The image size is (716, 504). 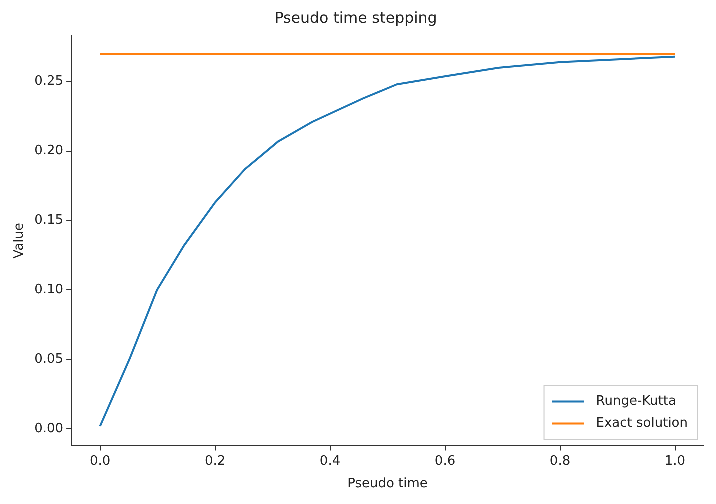 What do you see at coordinates (49, 82) in the screenshot?
I see `y-tick-label: 0.25` at bounding box center [49, 82].